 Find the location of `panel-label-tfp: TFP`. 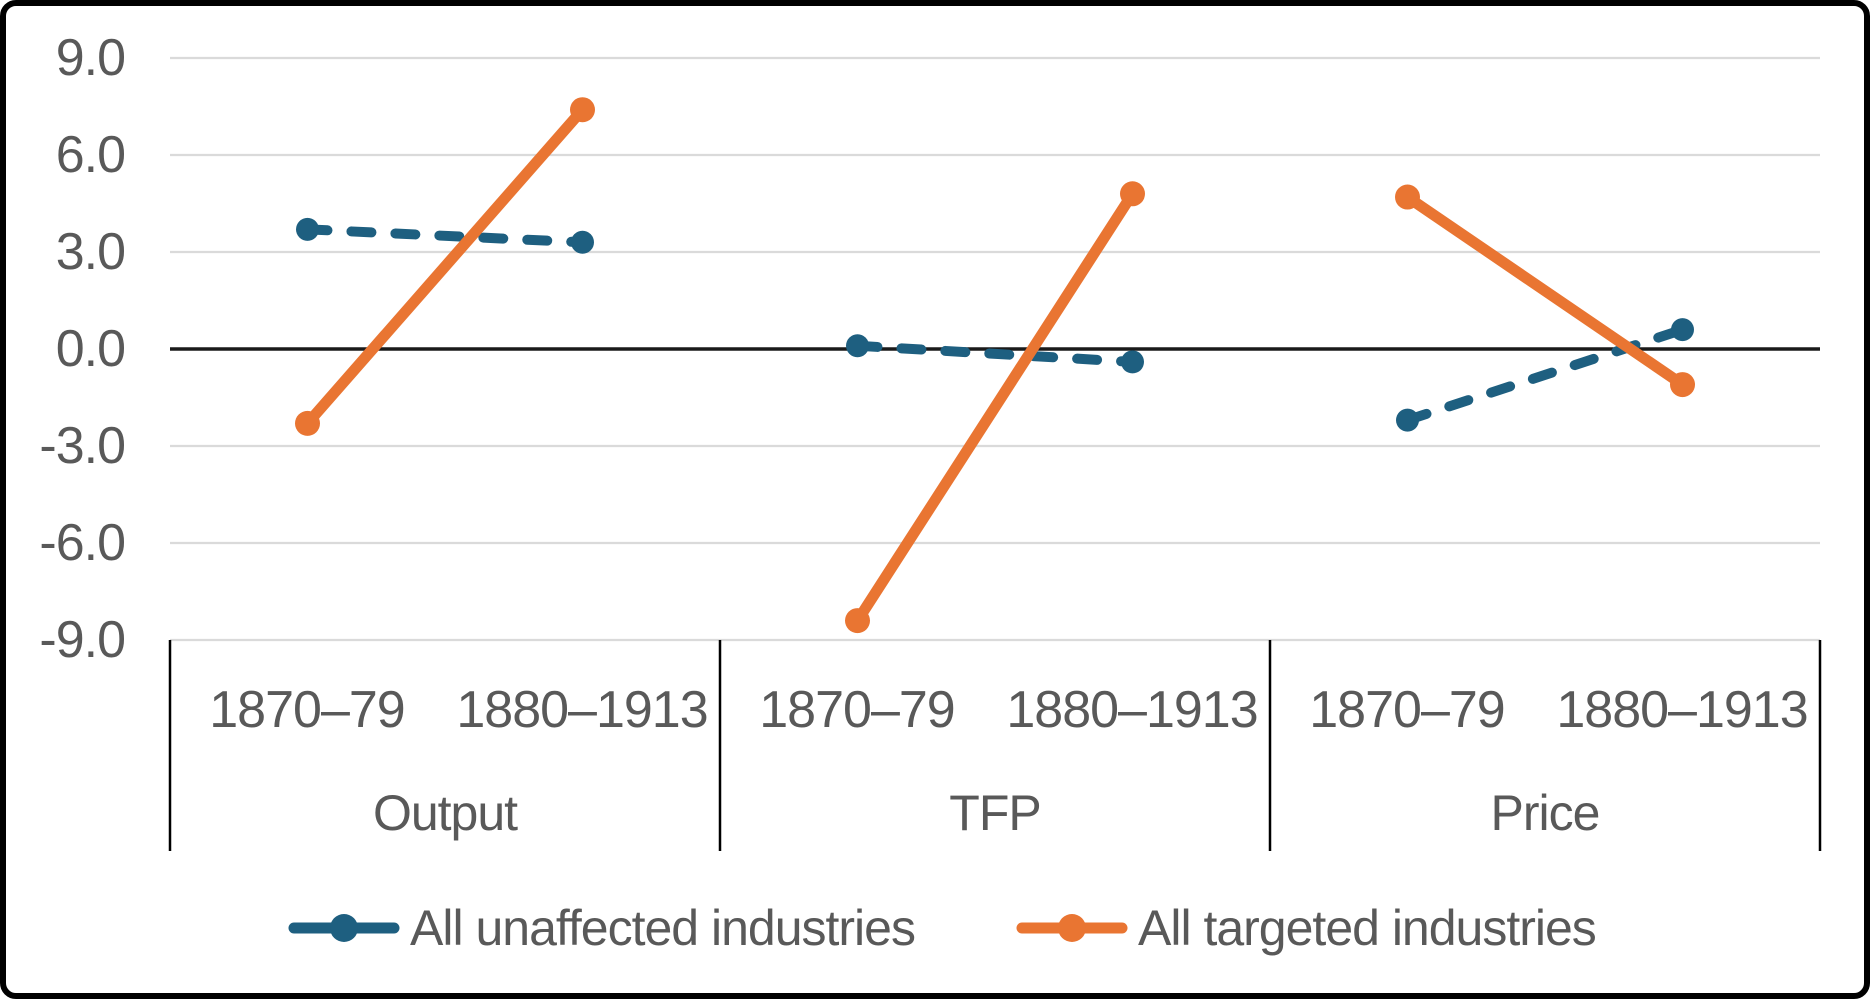

panel-label-tfp: TFP is located at coordinates (995, 813).